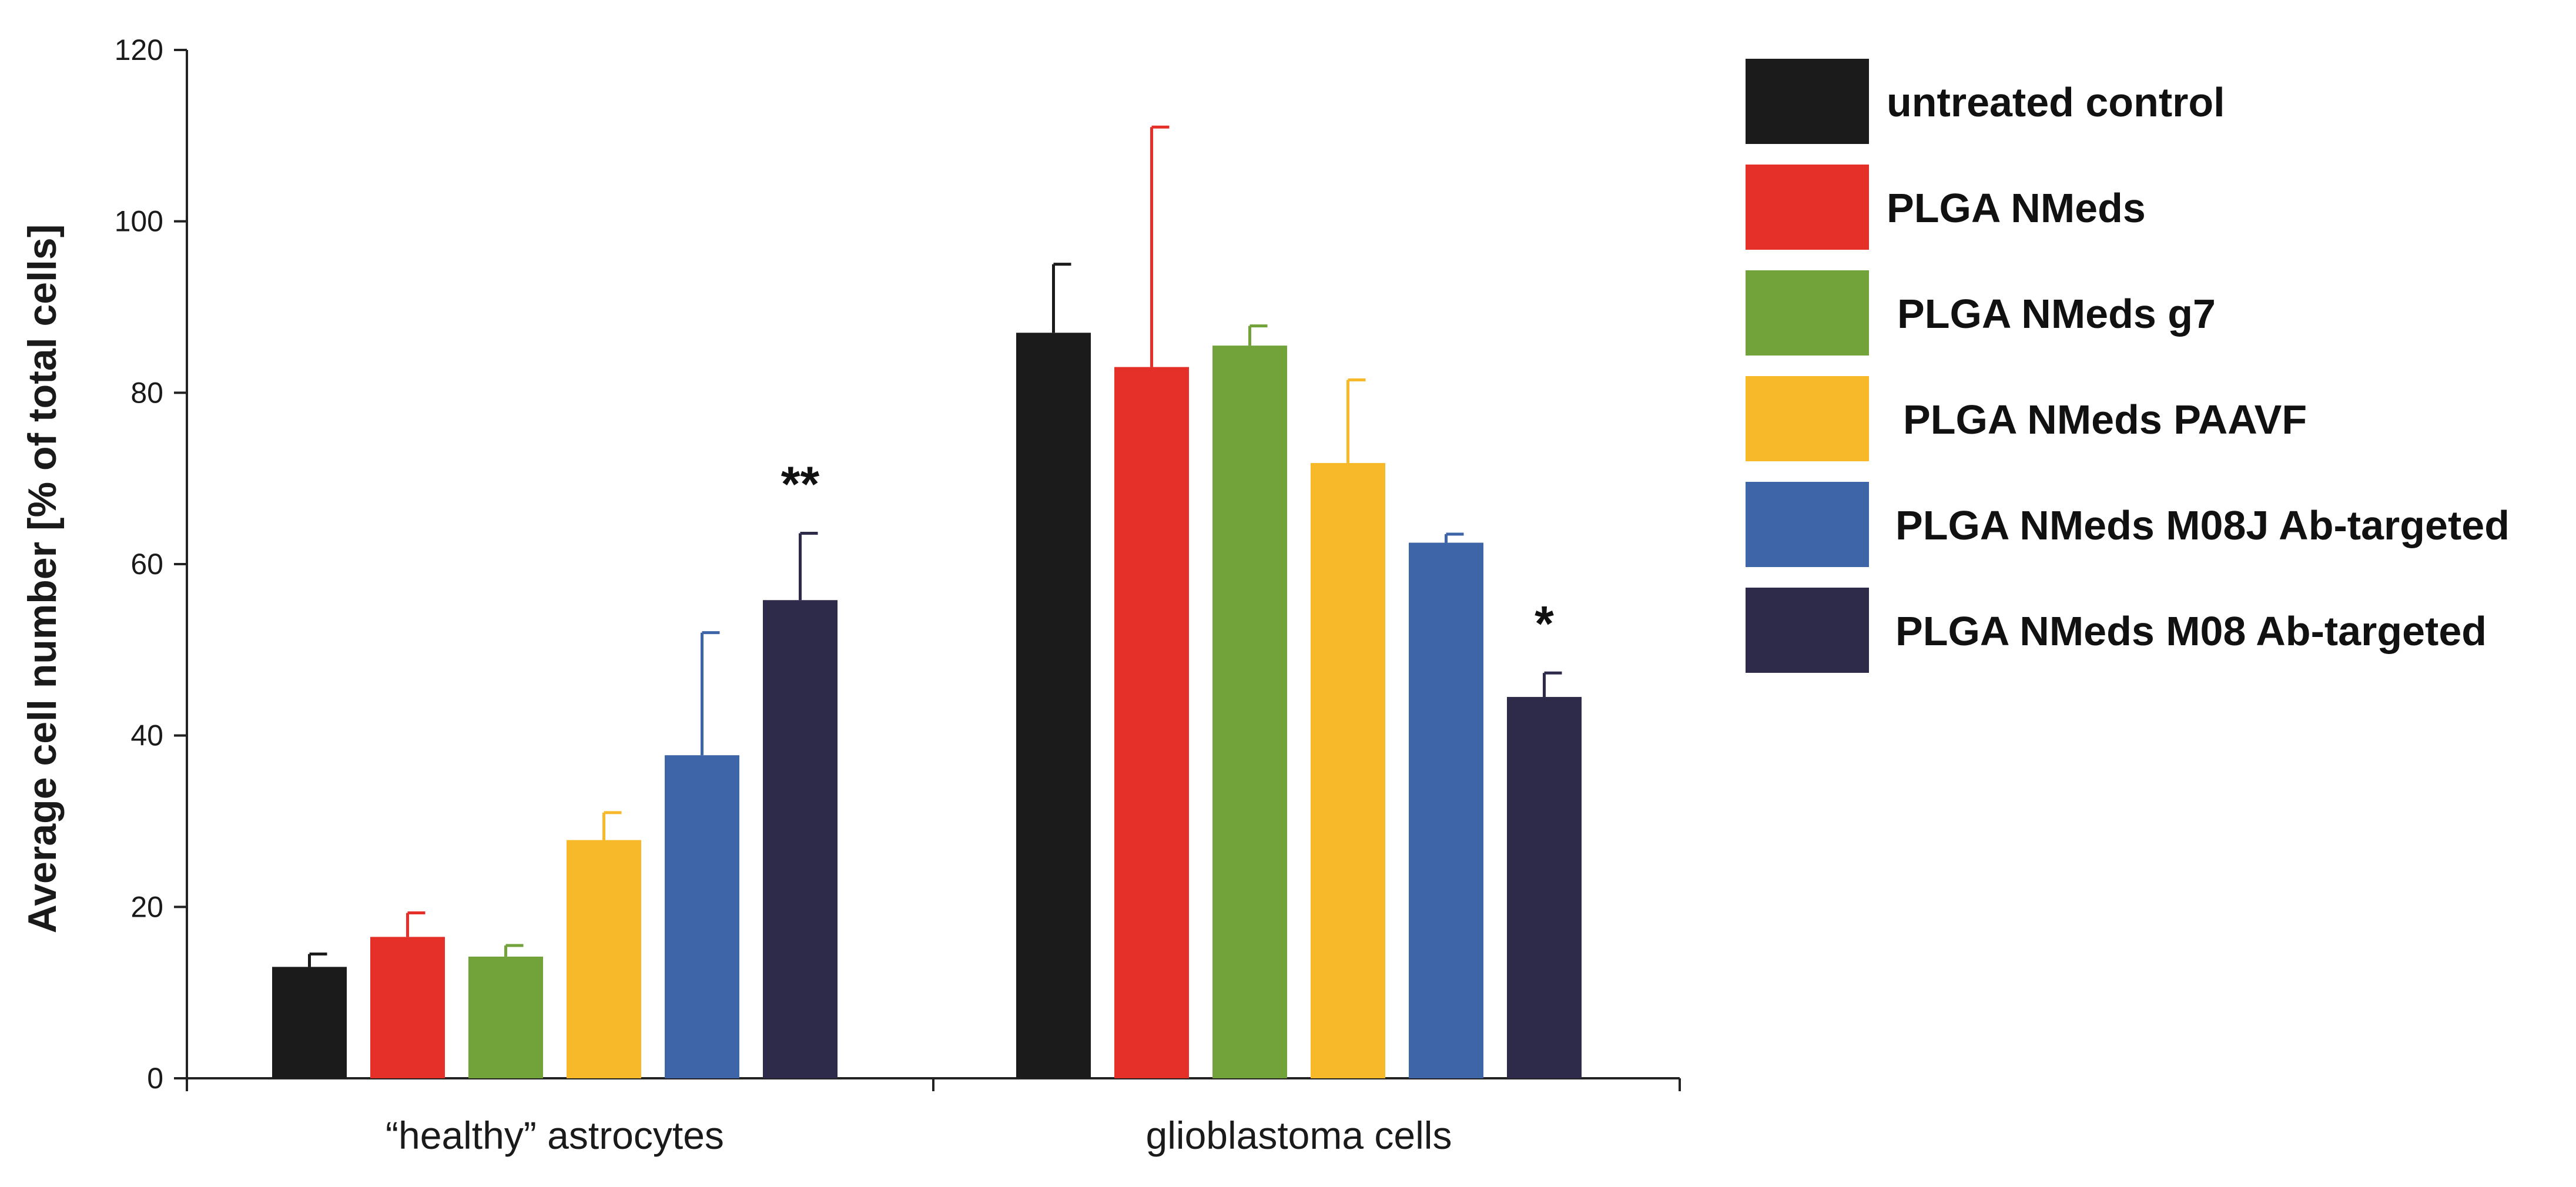  I want to click on significance-marker: *, so click(1544, 623).